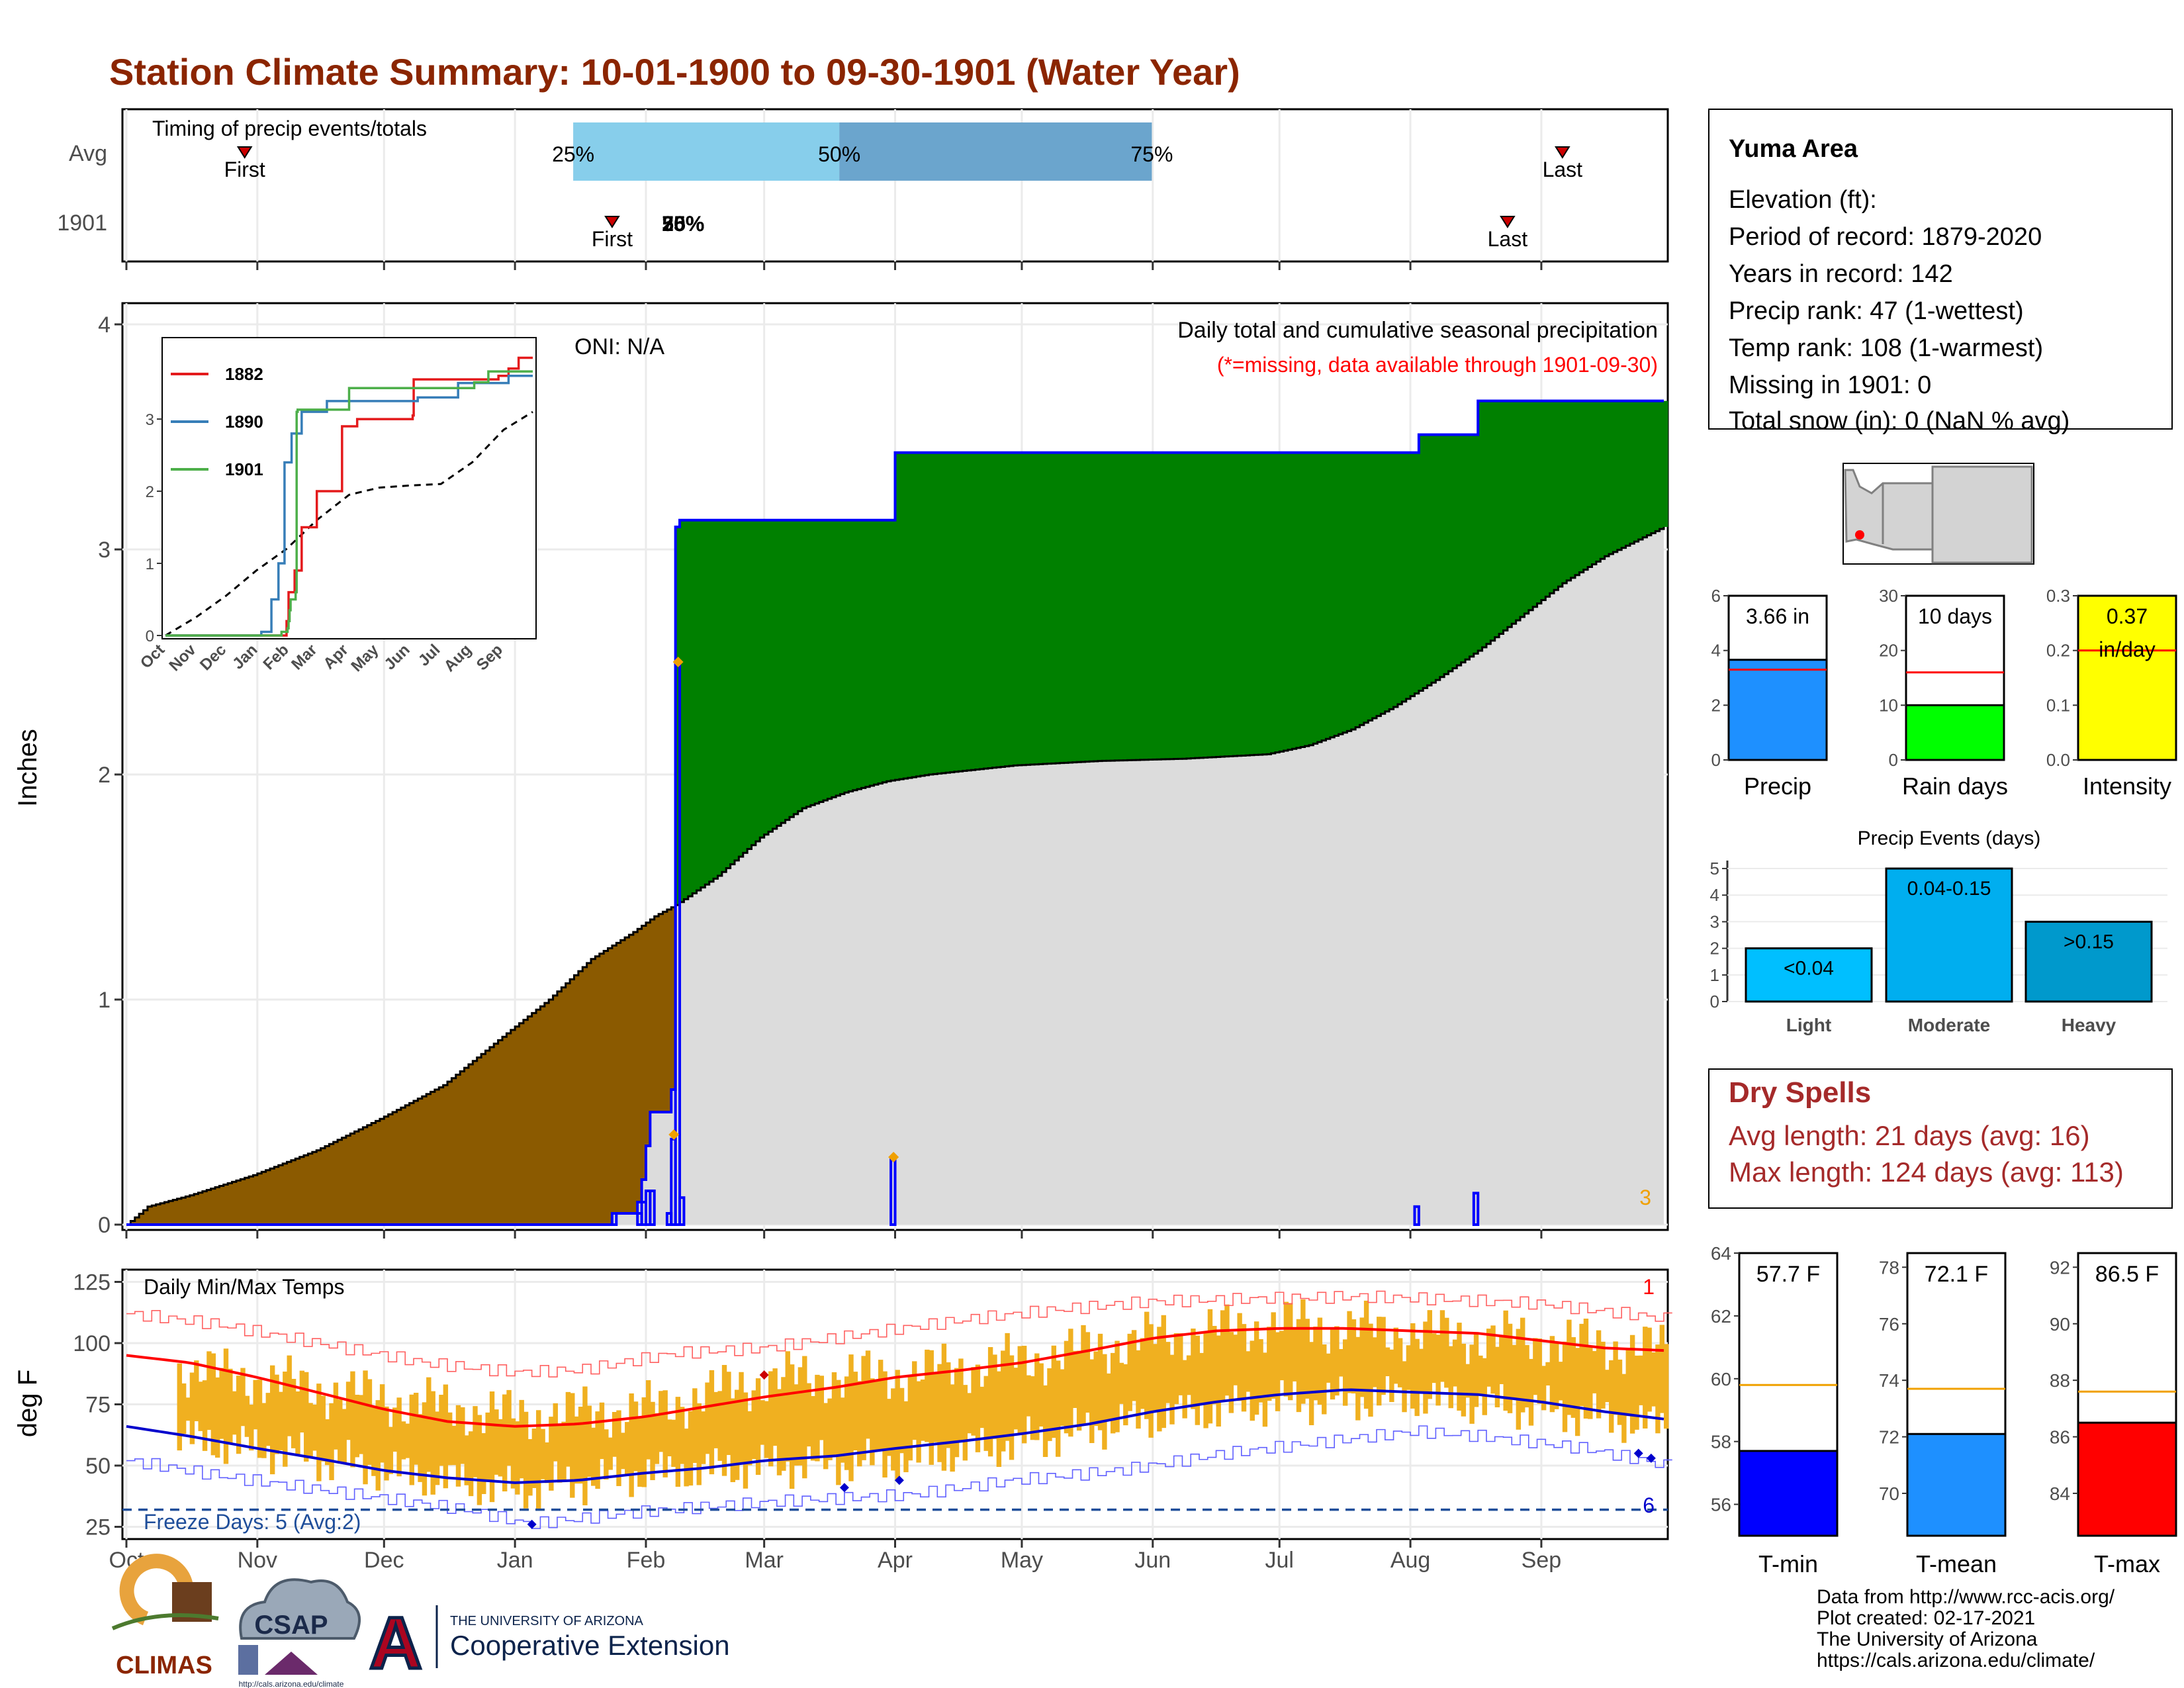 The height and width of the screenshot is (1688, 2184). Describe the element at coordinates (2058, 760) in the screenshot. I see `mini-chart-y-tick: 0.0` at that location.